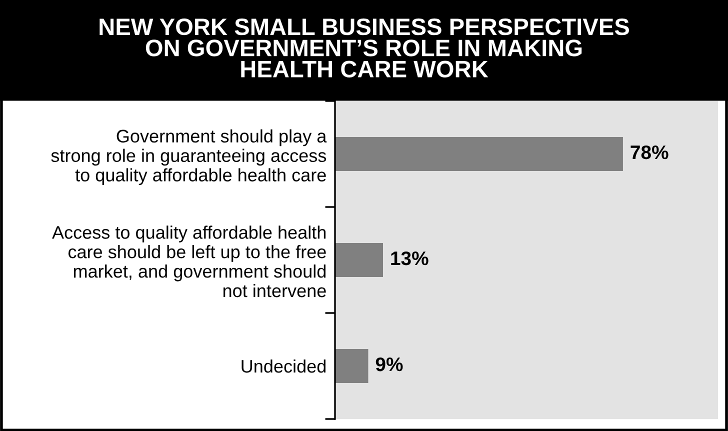 The height and width of the screenshot is (431, 728). I want to click on data-label: 78%, so click(649, 152).